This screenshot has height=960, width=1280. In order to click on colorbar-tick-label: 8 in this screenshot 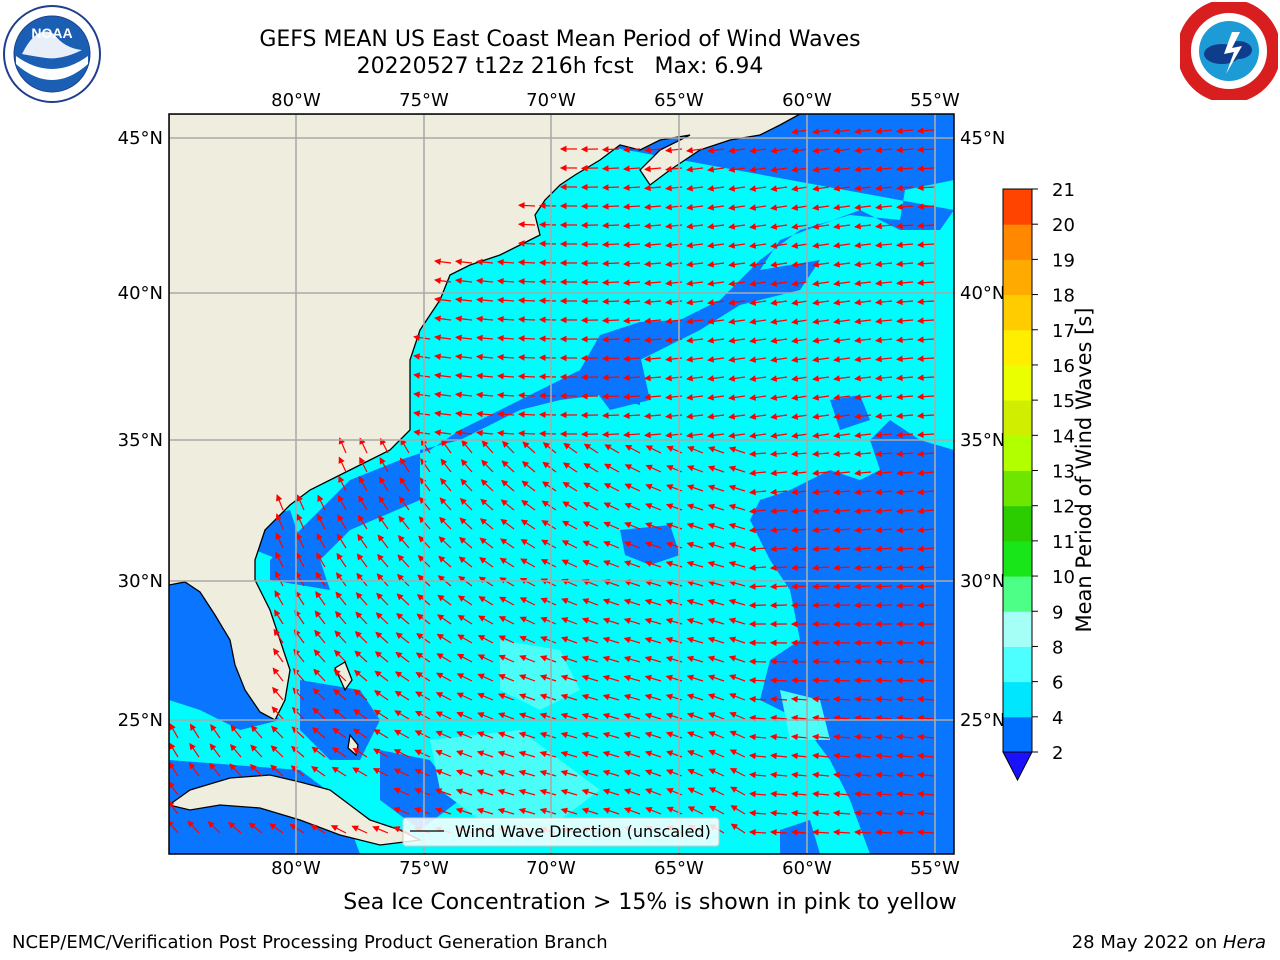, I will do `click(1057, 647)`.